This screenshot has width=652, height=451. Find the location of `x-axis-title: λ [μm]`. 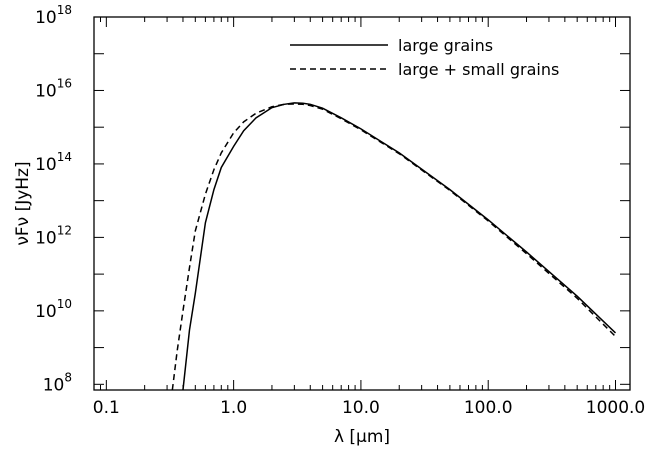

x-axis-title: λ [μm] is located at coordinates (362, 437).